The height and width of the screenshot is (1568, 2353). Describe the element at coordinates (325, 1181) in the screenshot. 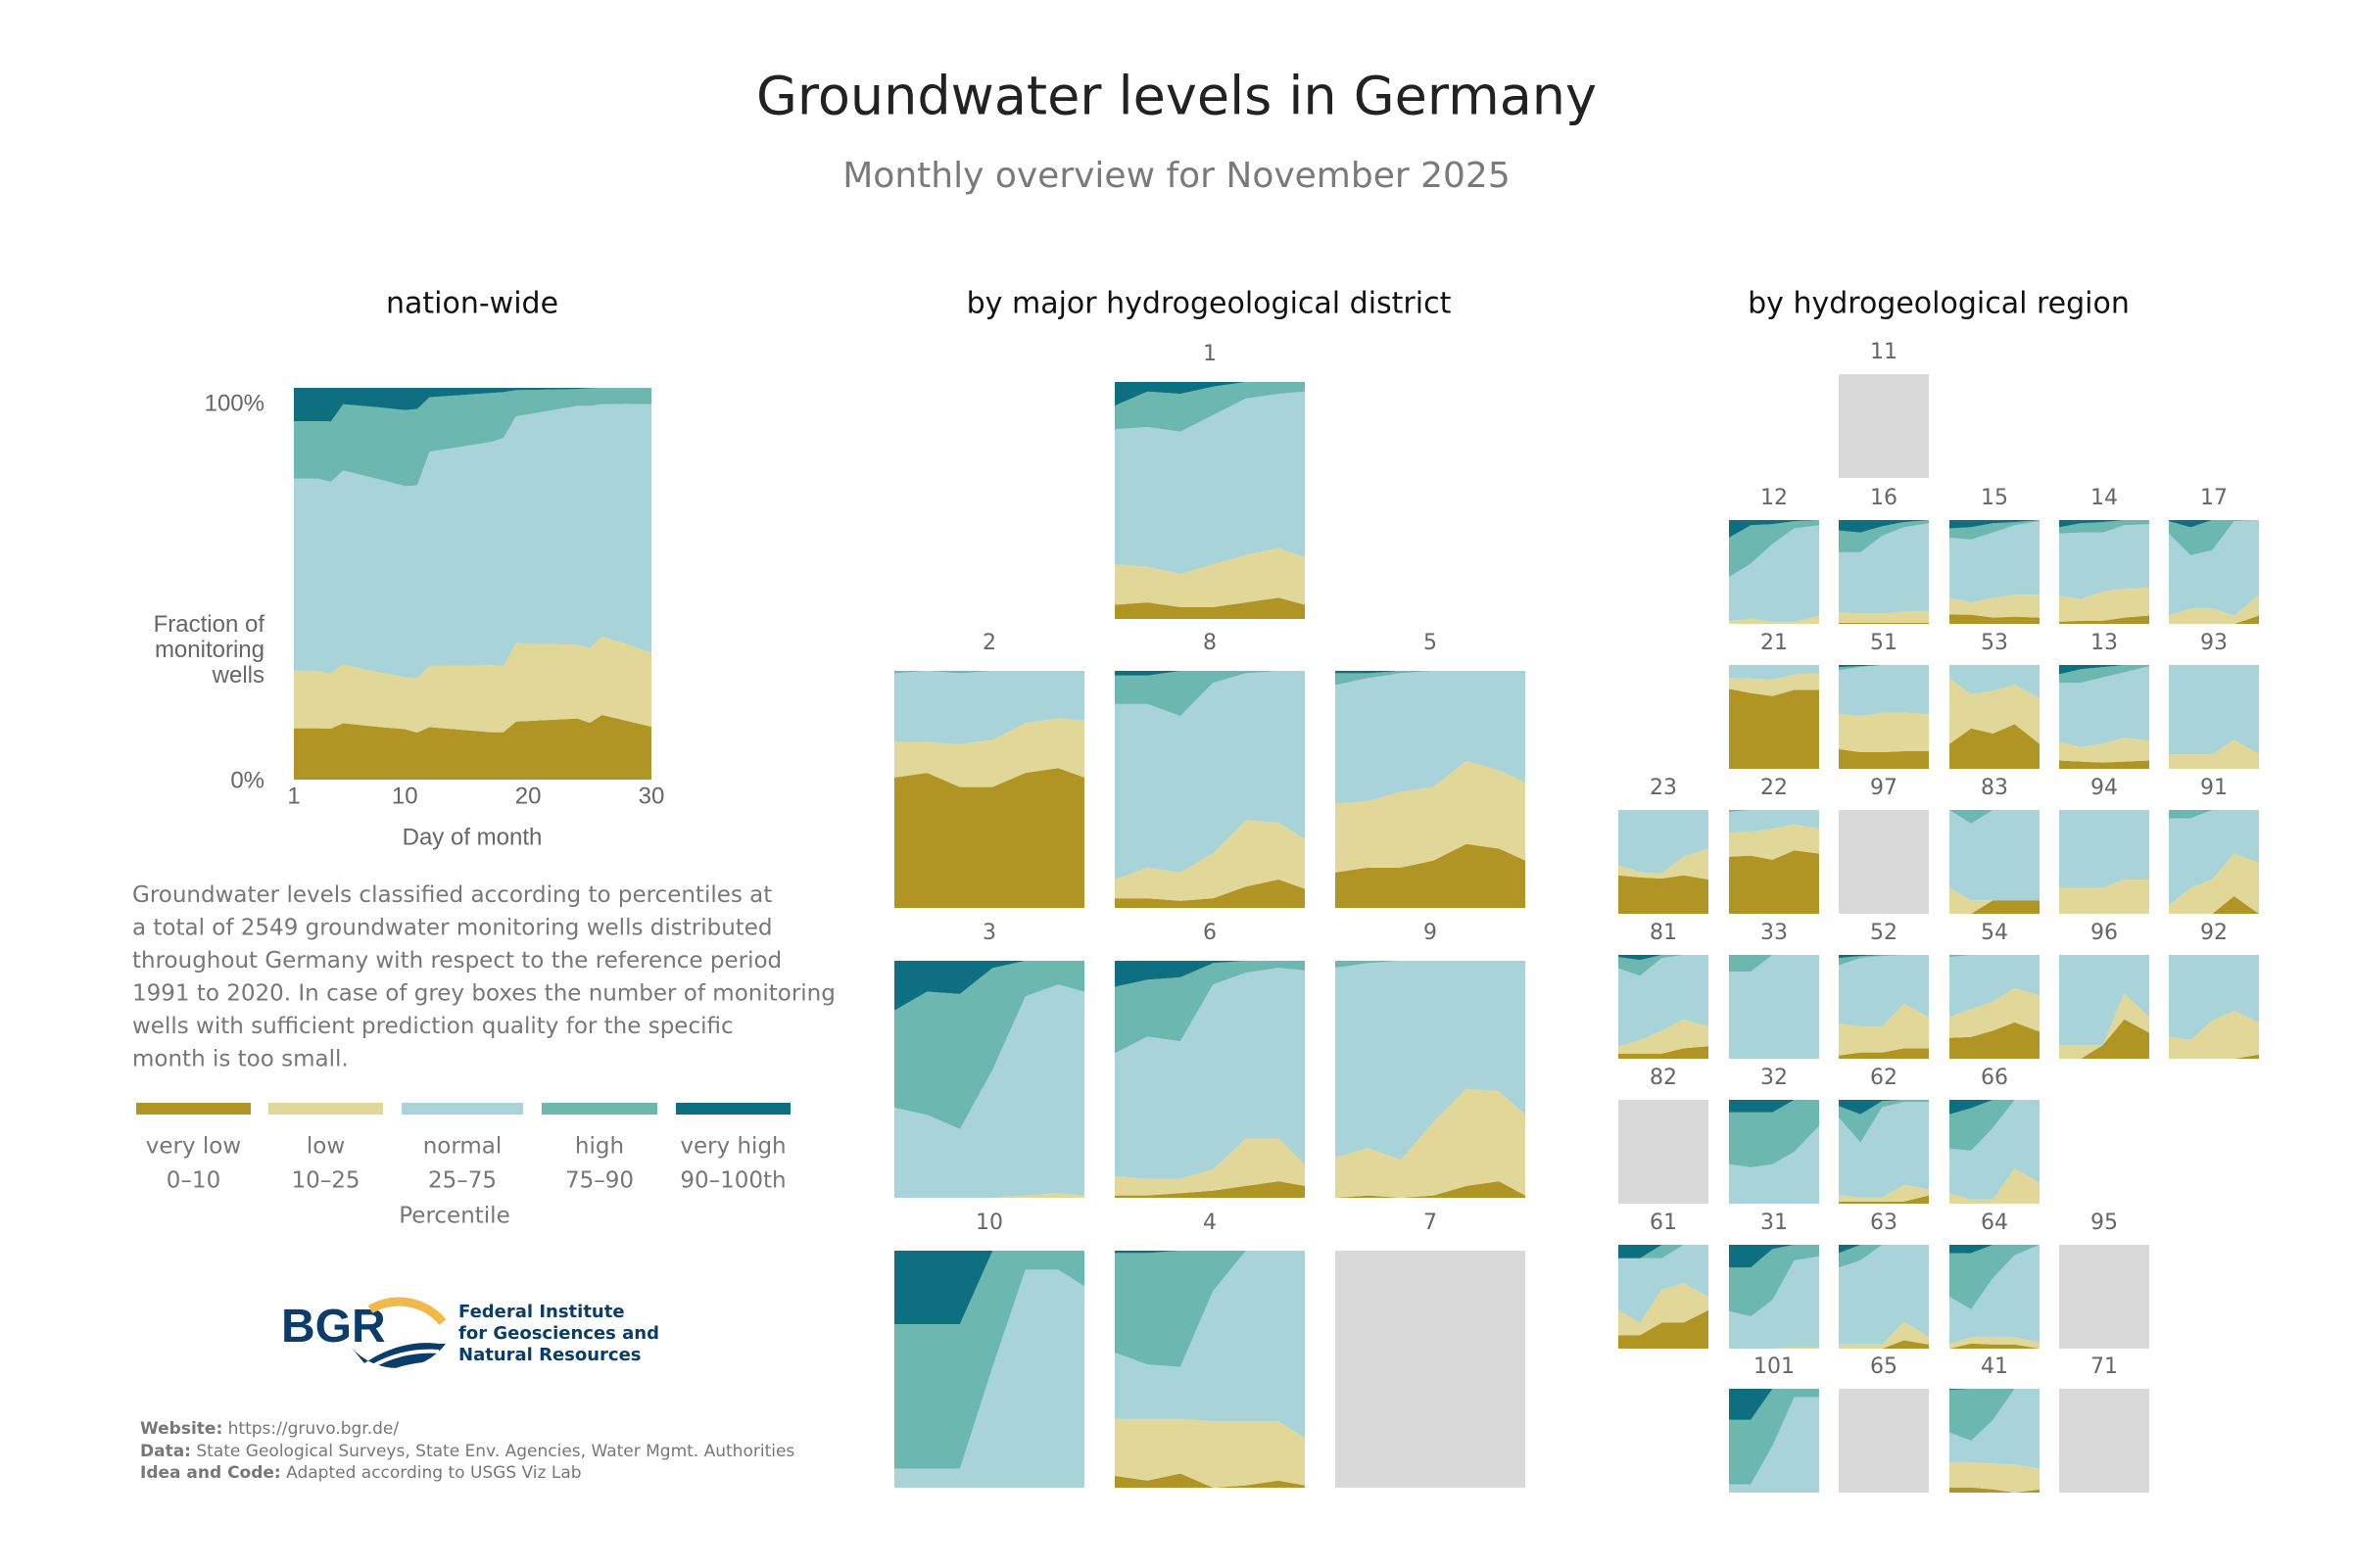

I see `legend-range: 10–25` at that location.